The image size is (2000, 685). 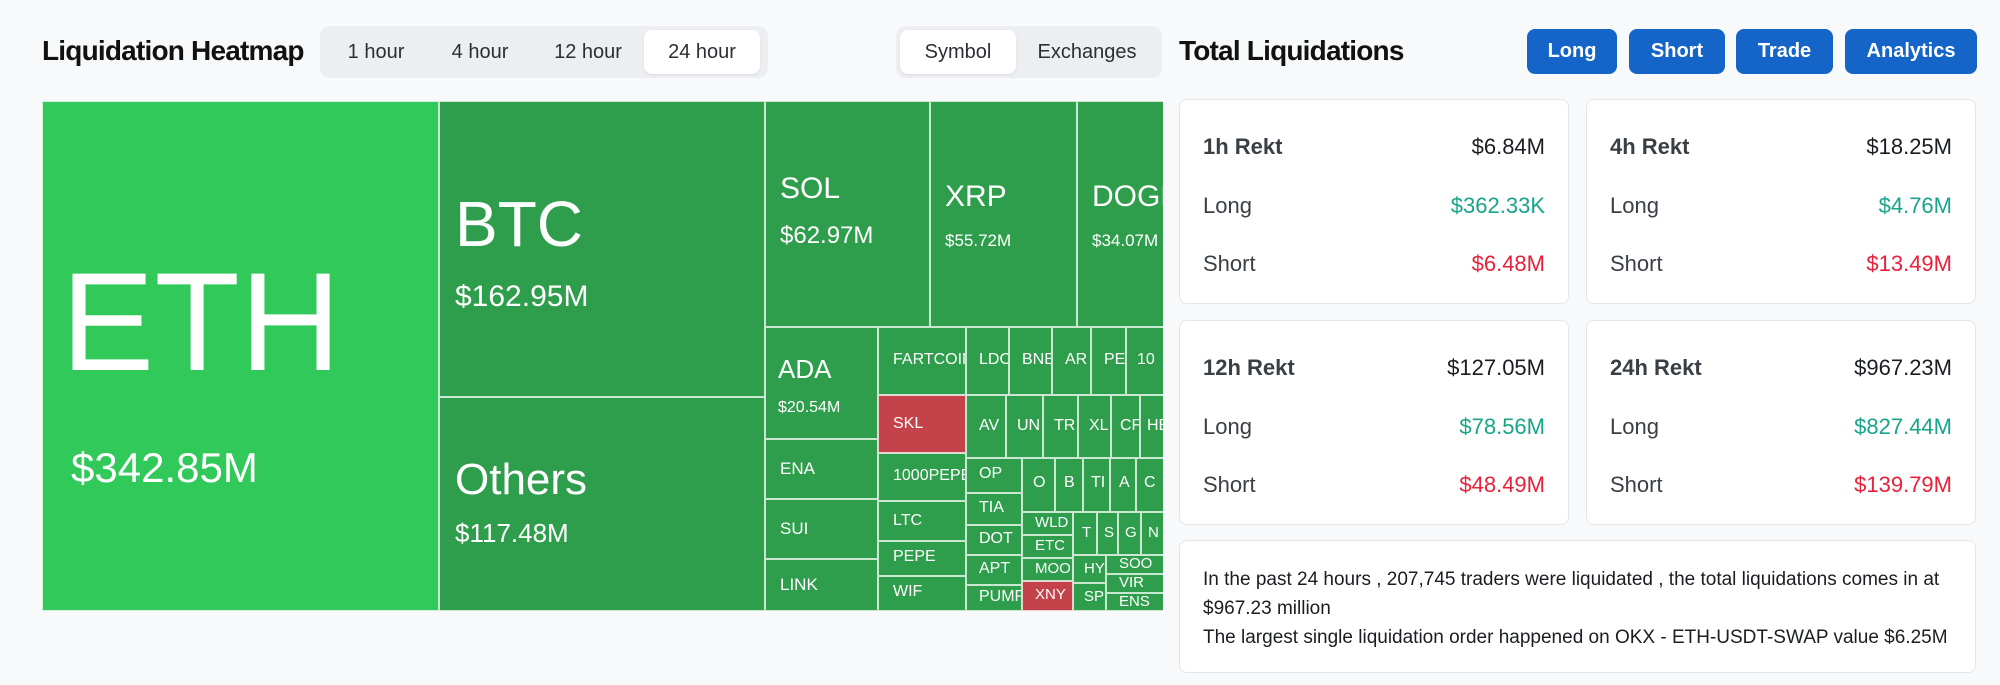 I want to click on heatmap-tile-sui: SUI, so click(x=821, y=529).